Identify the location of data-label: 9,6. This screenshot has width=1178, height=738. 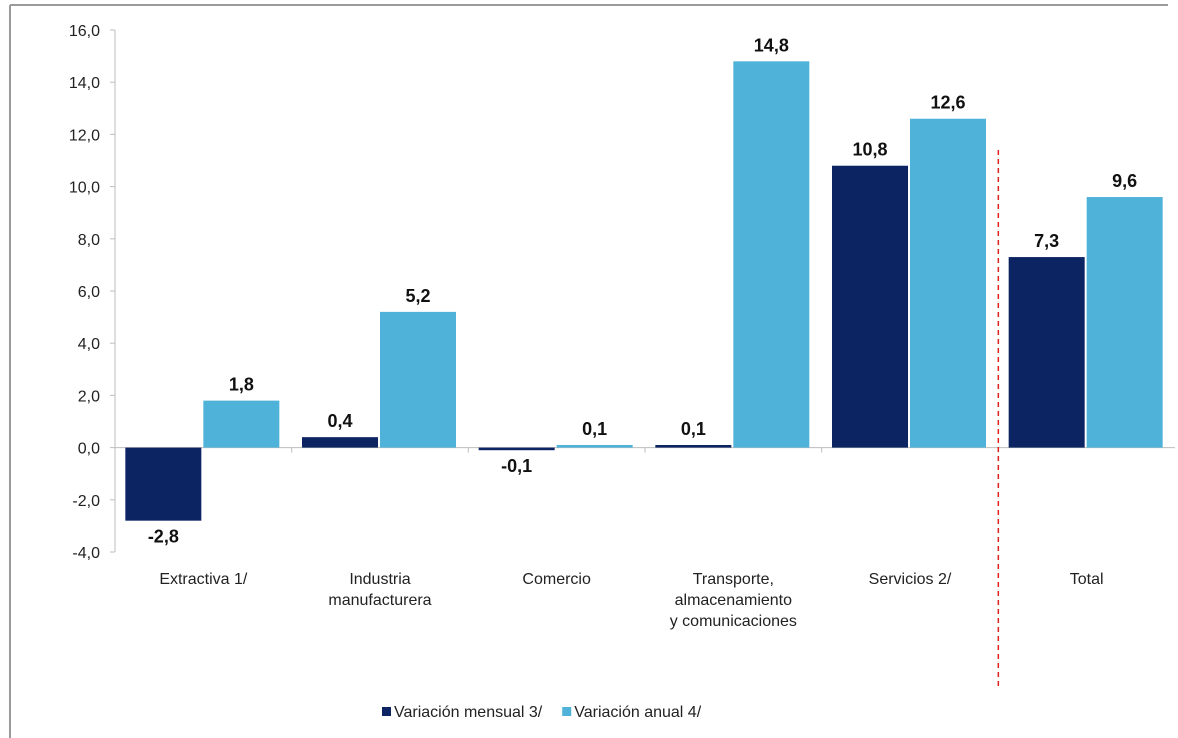
(1124, 181).